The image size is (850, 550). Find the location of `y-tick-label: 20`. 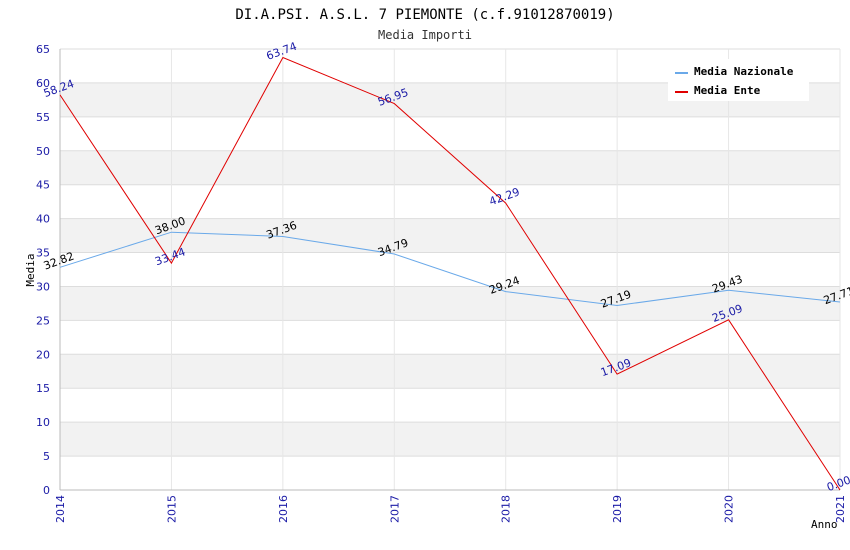

y-tick-label: 20 is located at coordinates (43, 354).